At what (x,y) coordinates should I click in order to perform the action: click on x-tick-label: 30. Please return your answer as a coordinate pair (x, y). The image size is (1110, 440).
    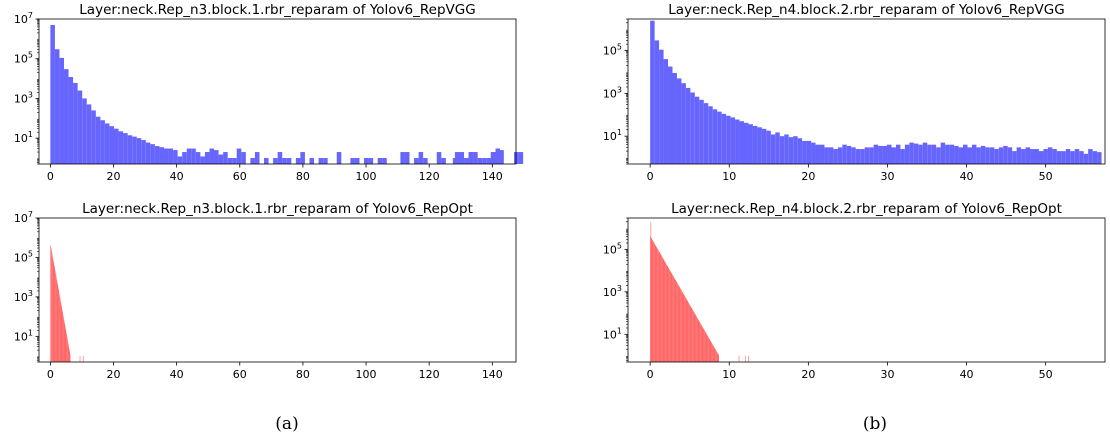
    Looking at the image, I should click on (887, 374).